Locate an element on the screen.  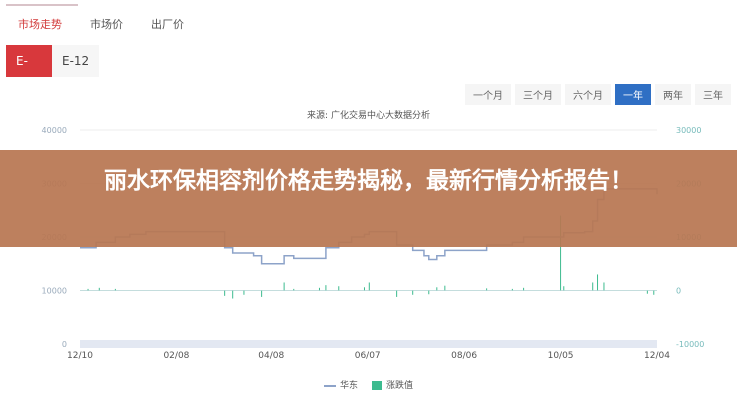
range-1y: 一年 is located at coordinates (633, 94).